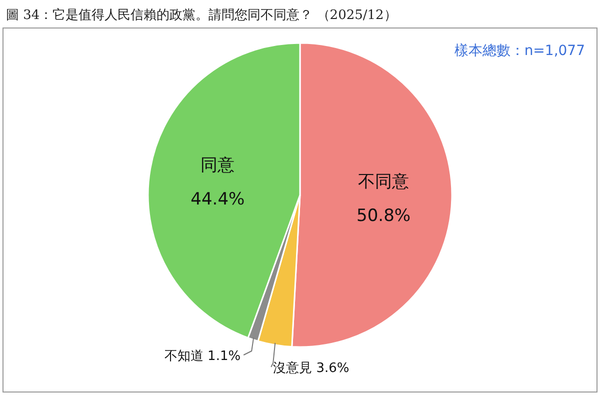 This screenshot has width=600, height=395. What do you see at coordinates (217, 165) in the screenshot?
I see `slice-label: 同意` at bounding box center [217, 165].